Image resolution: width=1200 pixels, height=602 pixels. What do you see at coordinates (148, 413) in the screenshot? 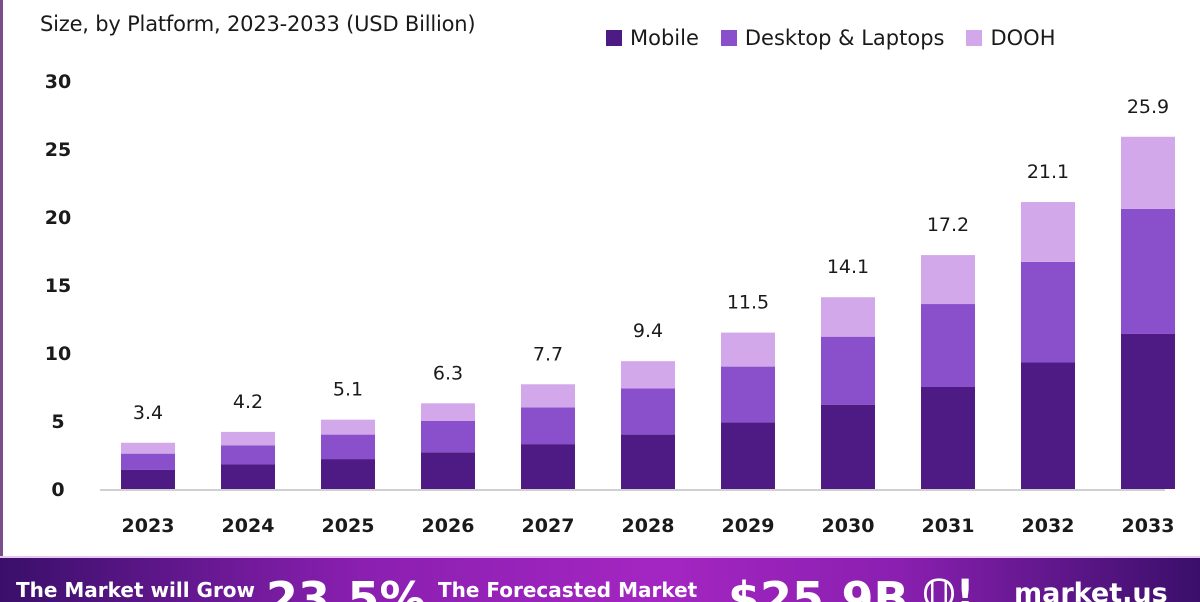
I see `bar-total-label: 3.4` at bounding box center [148, 413].